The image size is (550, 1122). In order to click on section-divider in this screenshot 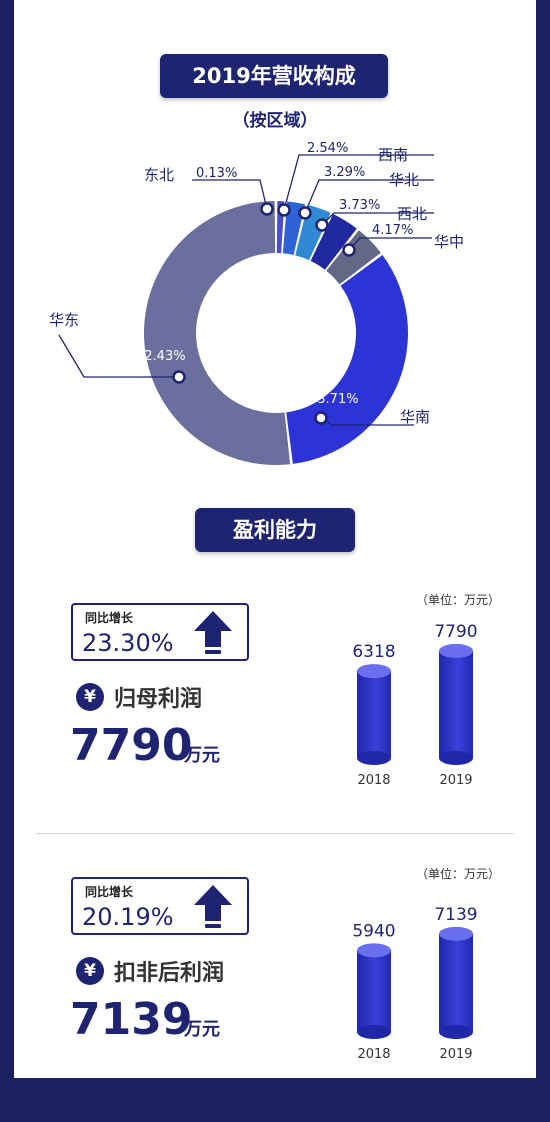, I will do `click(275, 833)`.